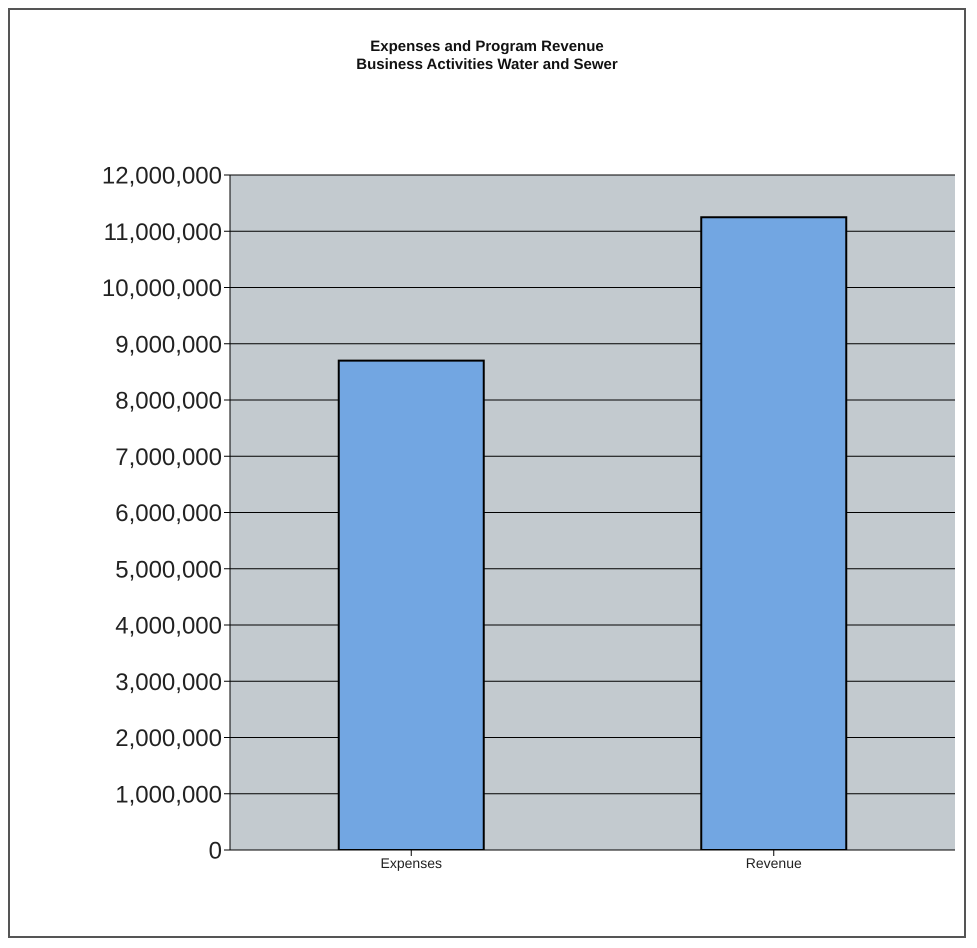  I want to click on chart-title: Expenses and Program Revenue, so click(487, 47).